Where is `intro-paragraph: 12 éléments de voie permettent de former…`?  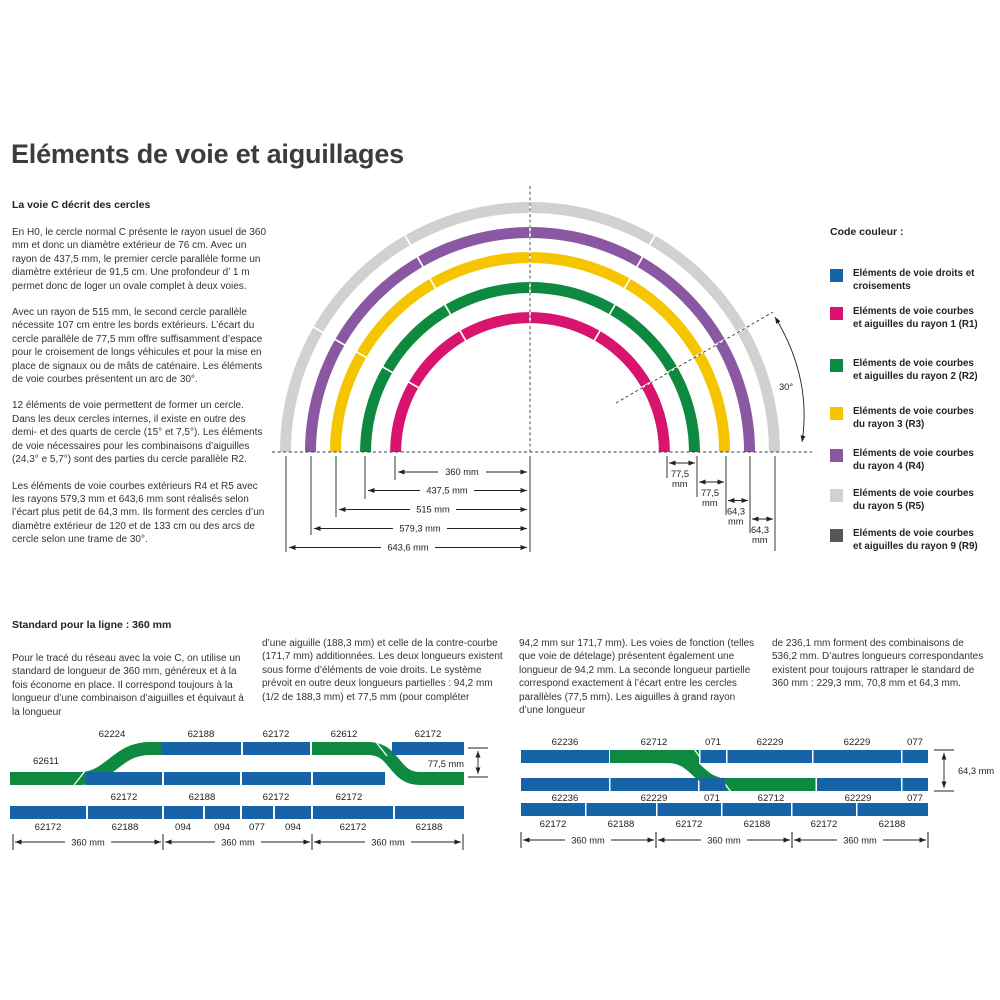
intro-paragraph: 12 éléments de voie permettent de former… is located at coordinates (137, 433).